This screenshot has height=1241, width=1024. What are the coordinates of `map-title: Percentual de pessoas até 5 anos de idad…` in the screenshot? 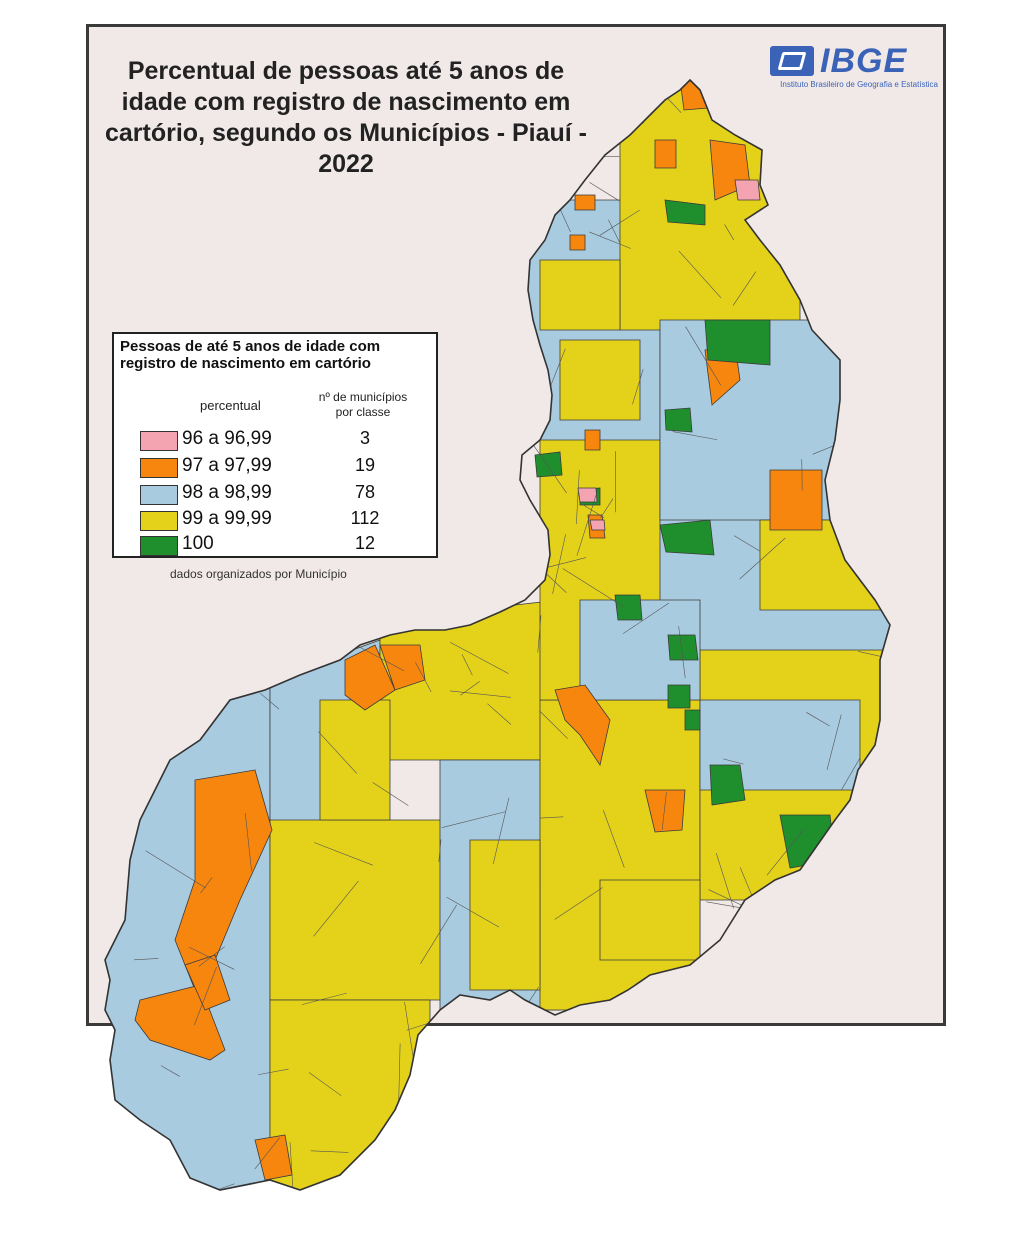 It's located at (346, 117).